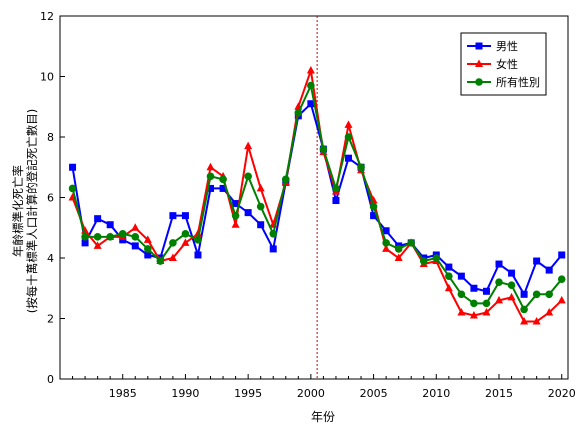 This screenshot has width=588, height=447. I want to click on y-tick-label: 12, so click(47, 16).